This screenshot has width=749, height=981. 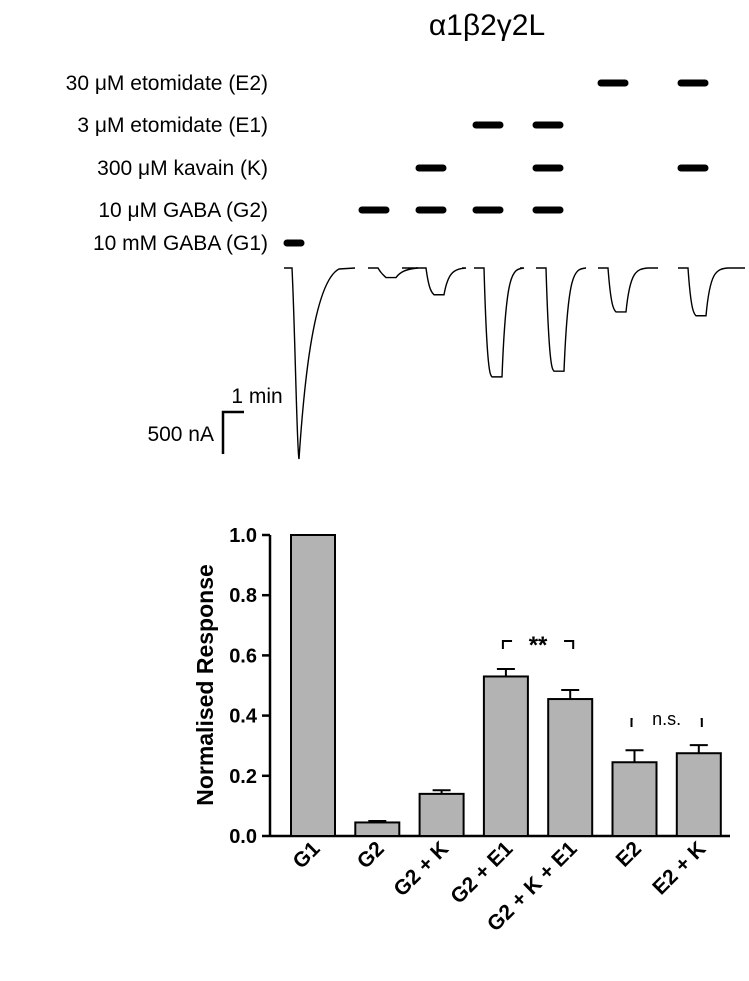 What do you see at coordinates (167, 83) in the screenshot?
I see `drug-label: 30 μM etomidate (E2)` at bounding box center [167, 83].